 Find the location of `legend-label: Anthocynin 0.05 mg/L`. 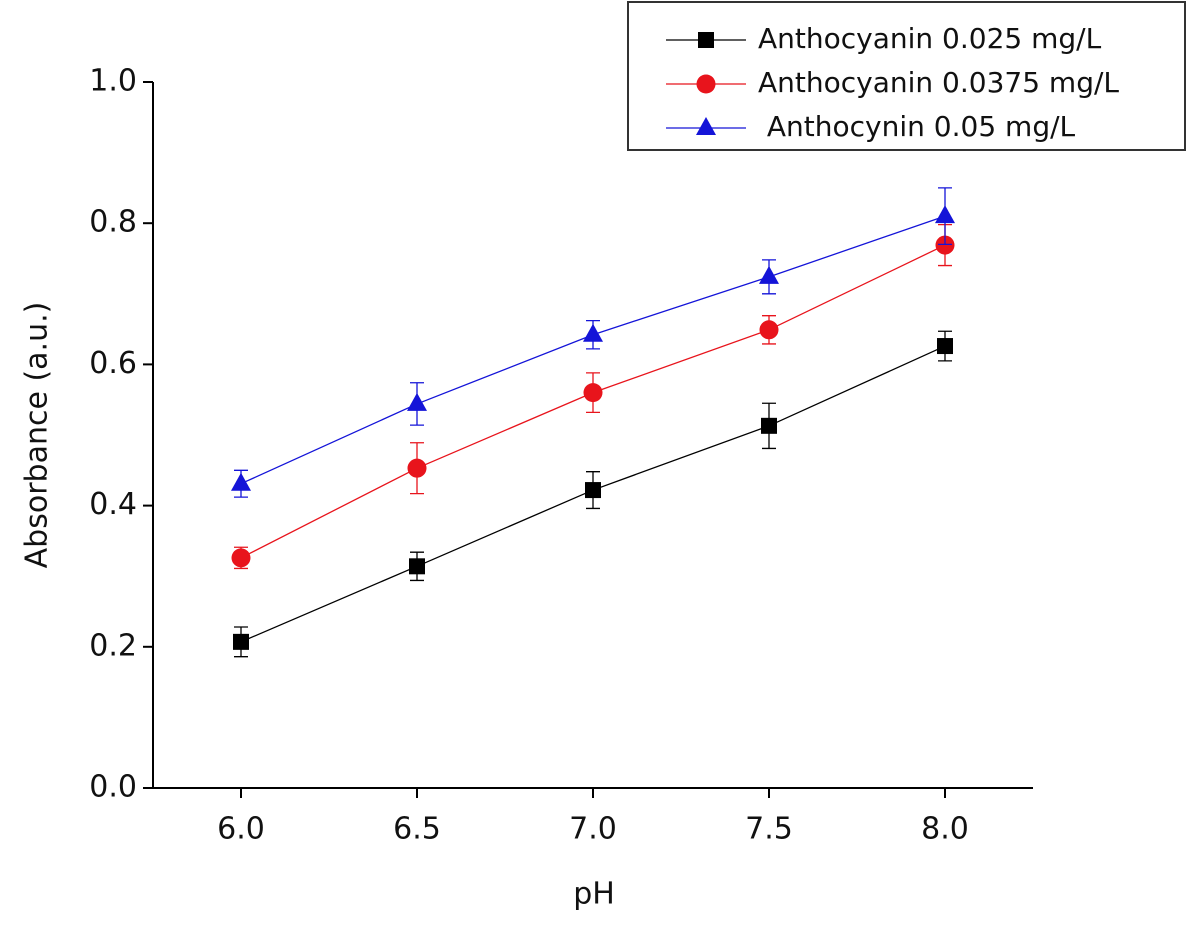

legend-label: Anthocynin 0.05 mg/L is located at coordinates (917, 126).